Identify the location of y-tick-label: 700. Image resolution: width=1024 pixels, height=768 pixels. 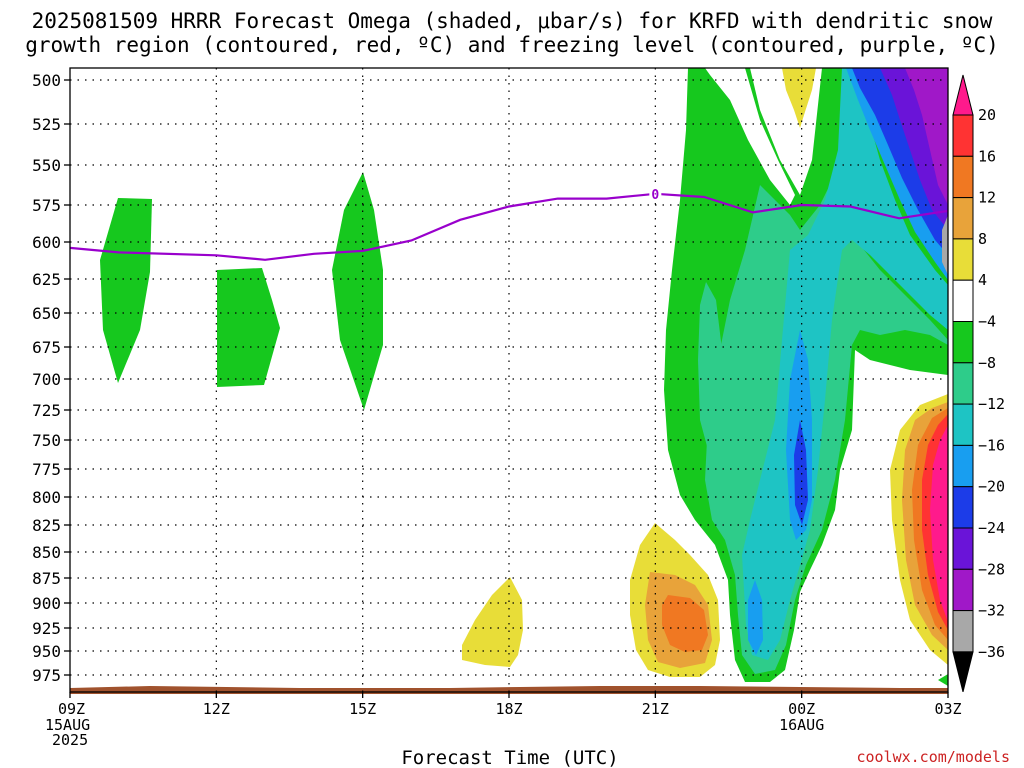
(46, 379).